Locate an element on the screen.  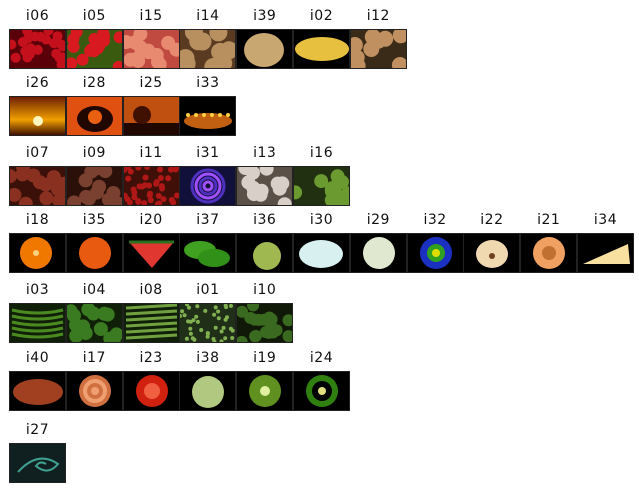
sweet-potato-icon is located at coordinates (37, 391).